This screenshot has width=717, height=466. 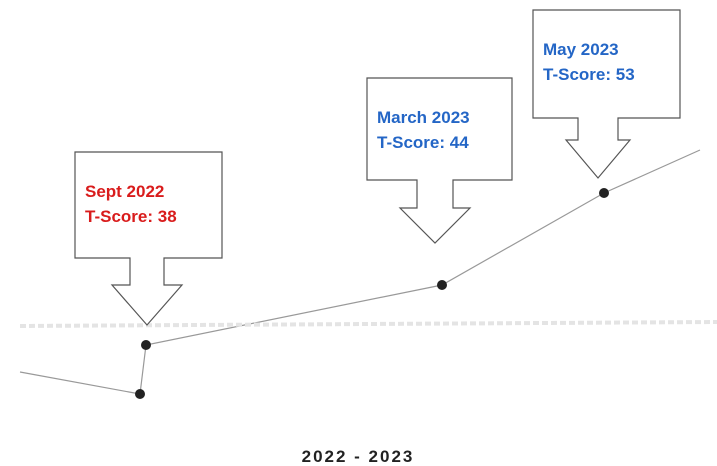 What do you see at coordinates (368, 324) in the screenshot?
I see `scan-artifact` at bounding box center [368, 324].